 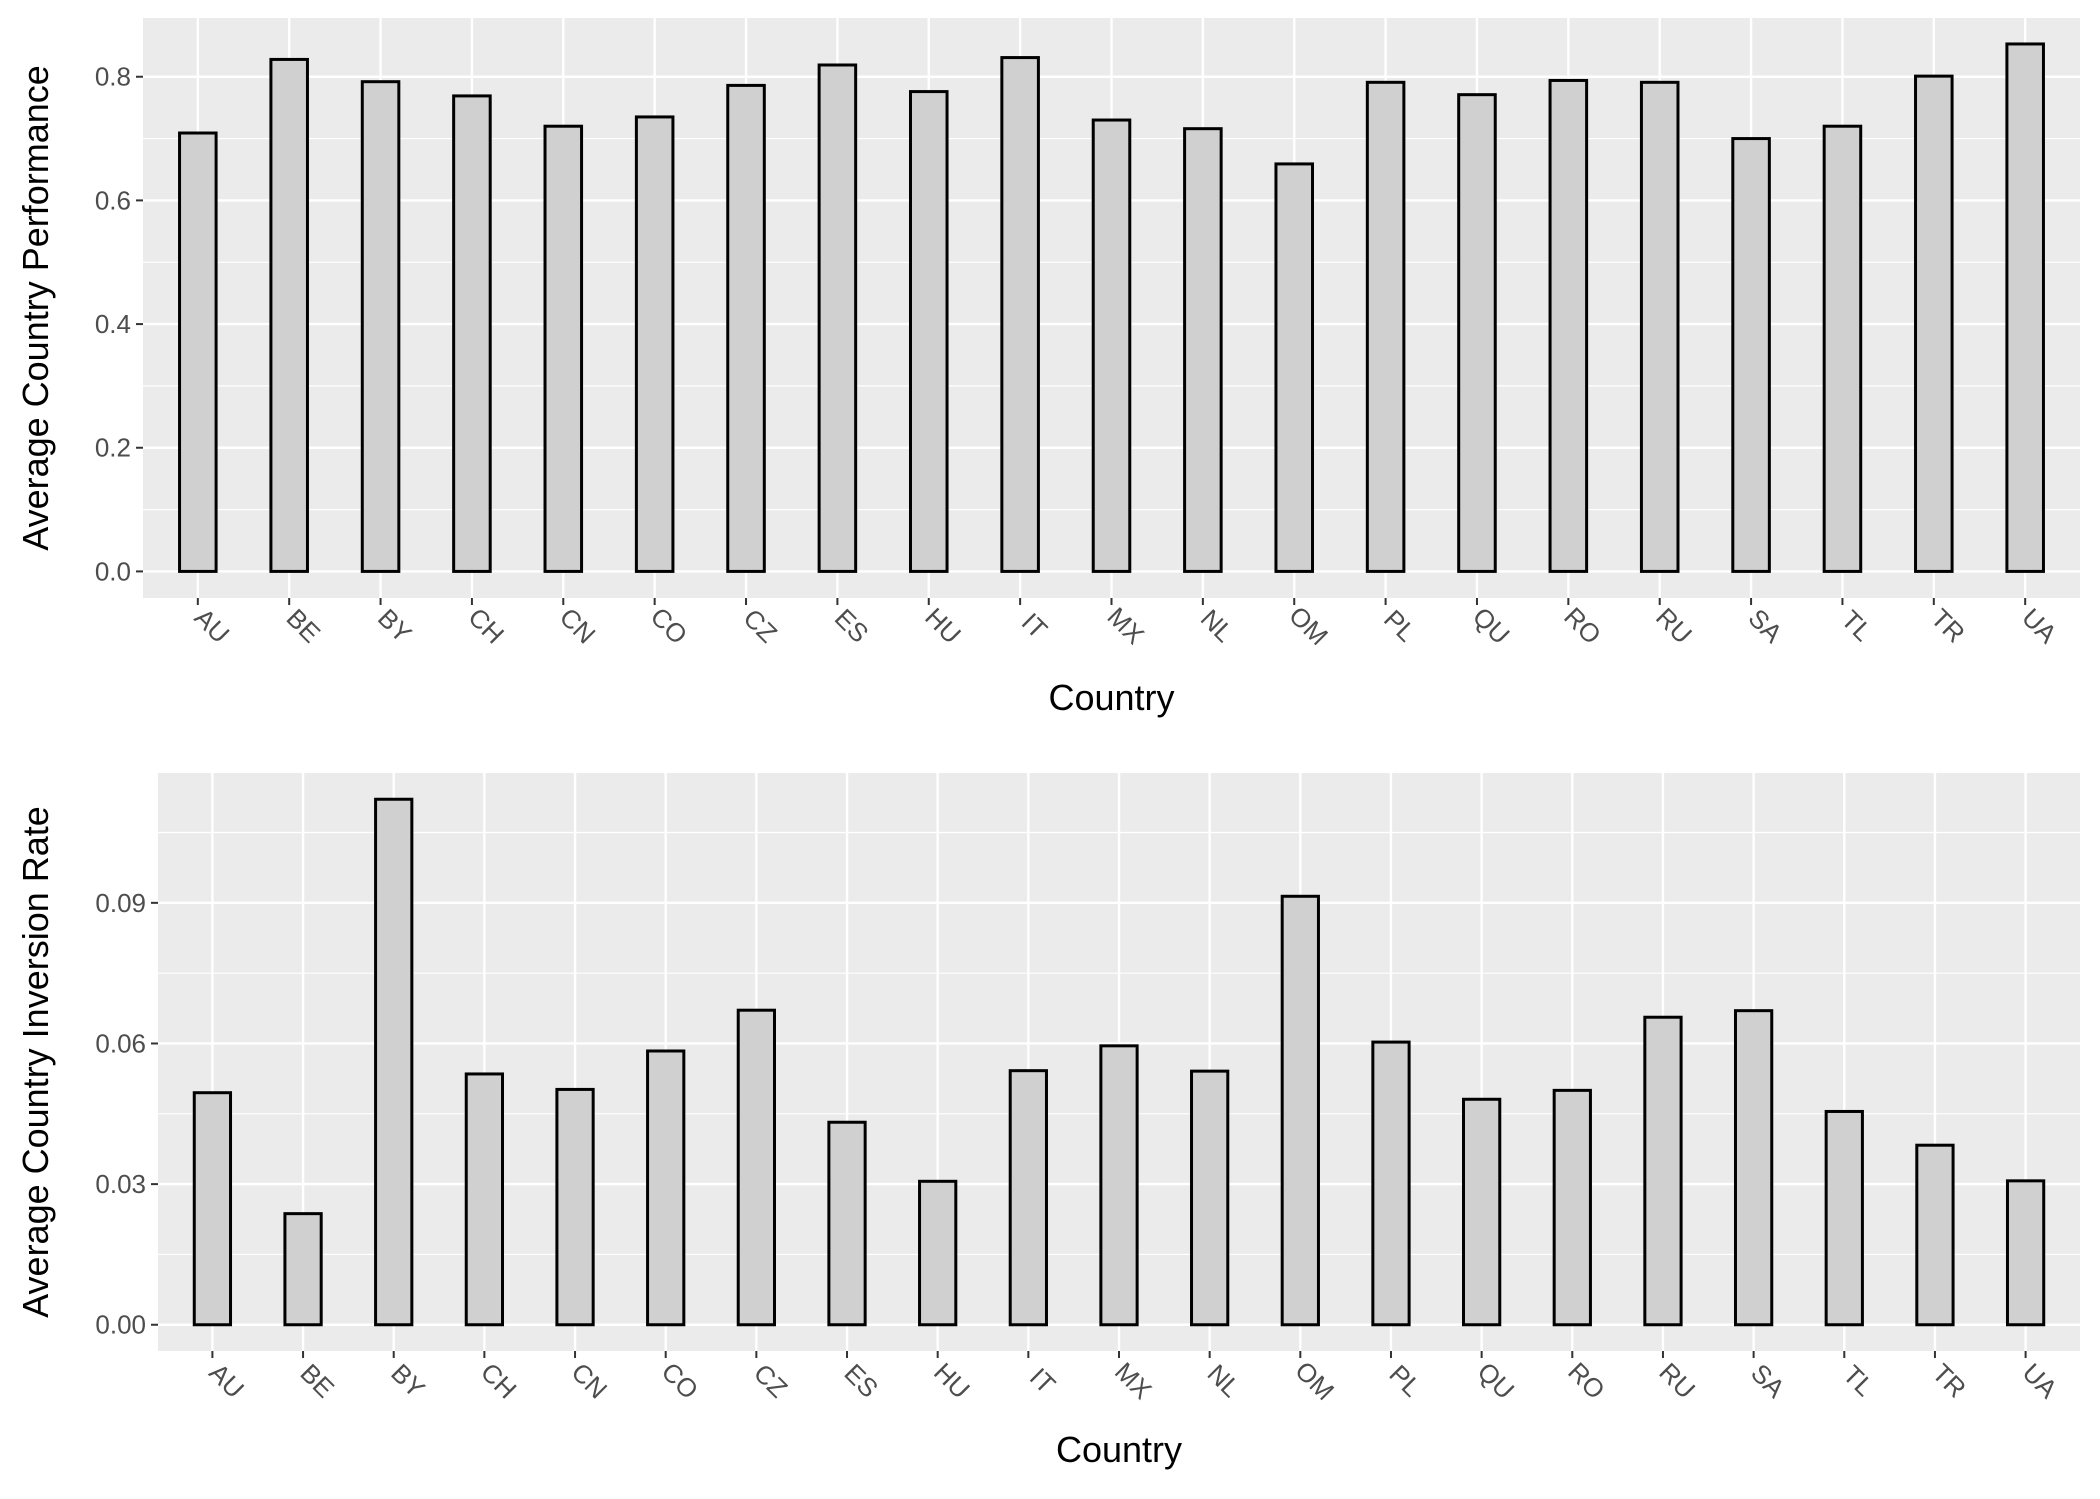 I want to click on y-tick-label: 0.2, so click(x=113, y=448).